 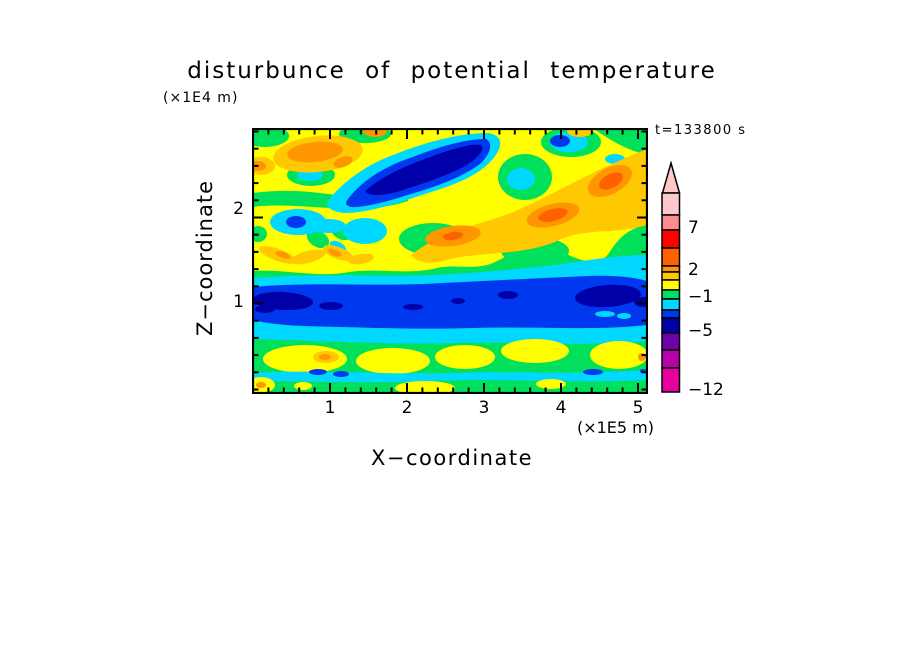 What do you see at coordinates (701, 297) in the screenshot?
I see `colorbar-label-neg1: −1` at bounding box center [701, 297].